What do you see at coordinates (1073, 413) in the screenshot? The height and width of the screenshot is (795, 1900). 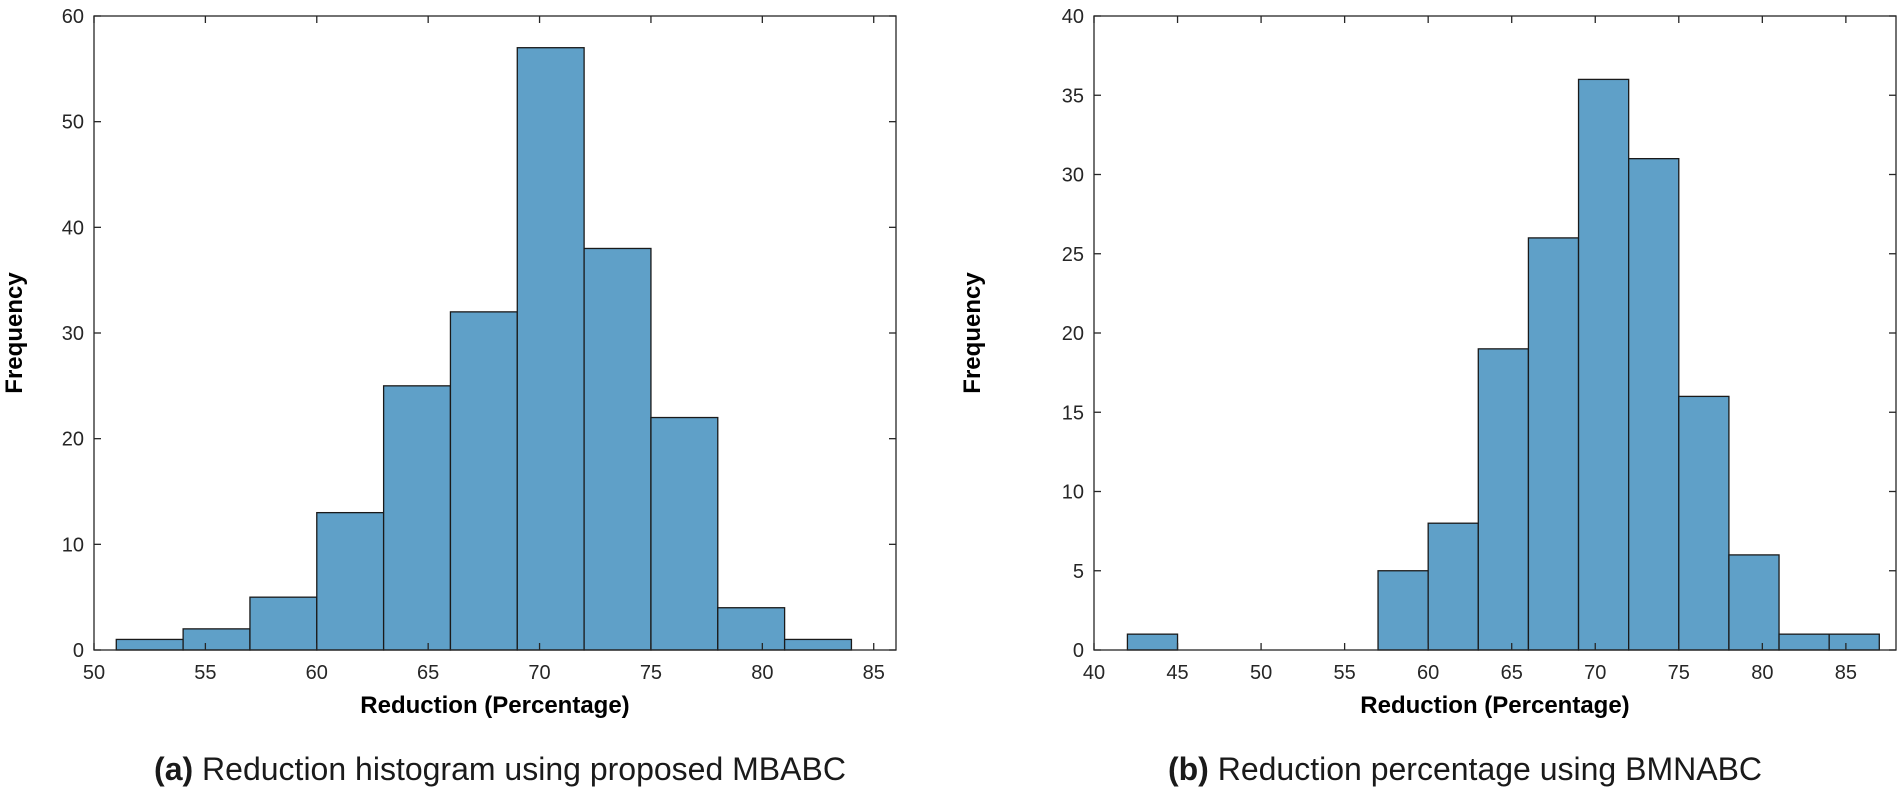 I see `y-tick-label: 15` at bounding box center [1073, 413].